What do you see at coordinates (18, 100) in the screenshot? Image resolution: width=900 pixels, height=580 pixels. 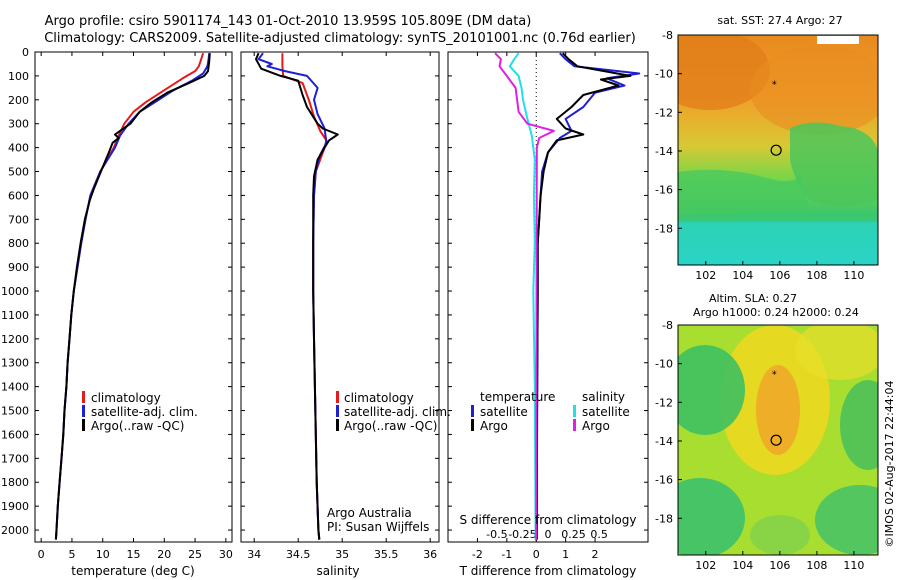 I see `depth-tick-label: 200` at bounding box center [18, 100].